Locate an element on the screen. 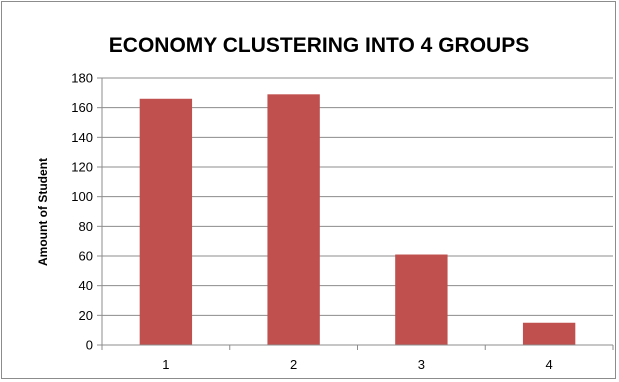  y-tick-label: 140 is located at coordinates (82, 137).